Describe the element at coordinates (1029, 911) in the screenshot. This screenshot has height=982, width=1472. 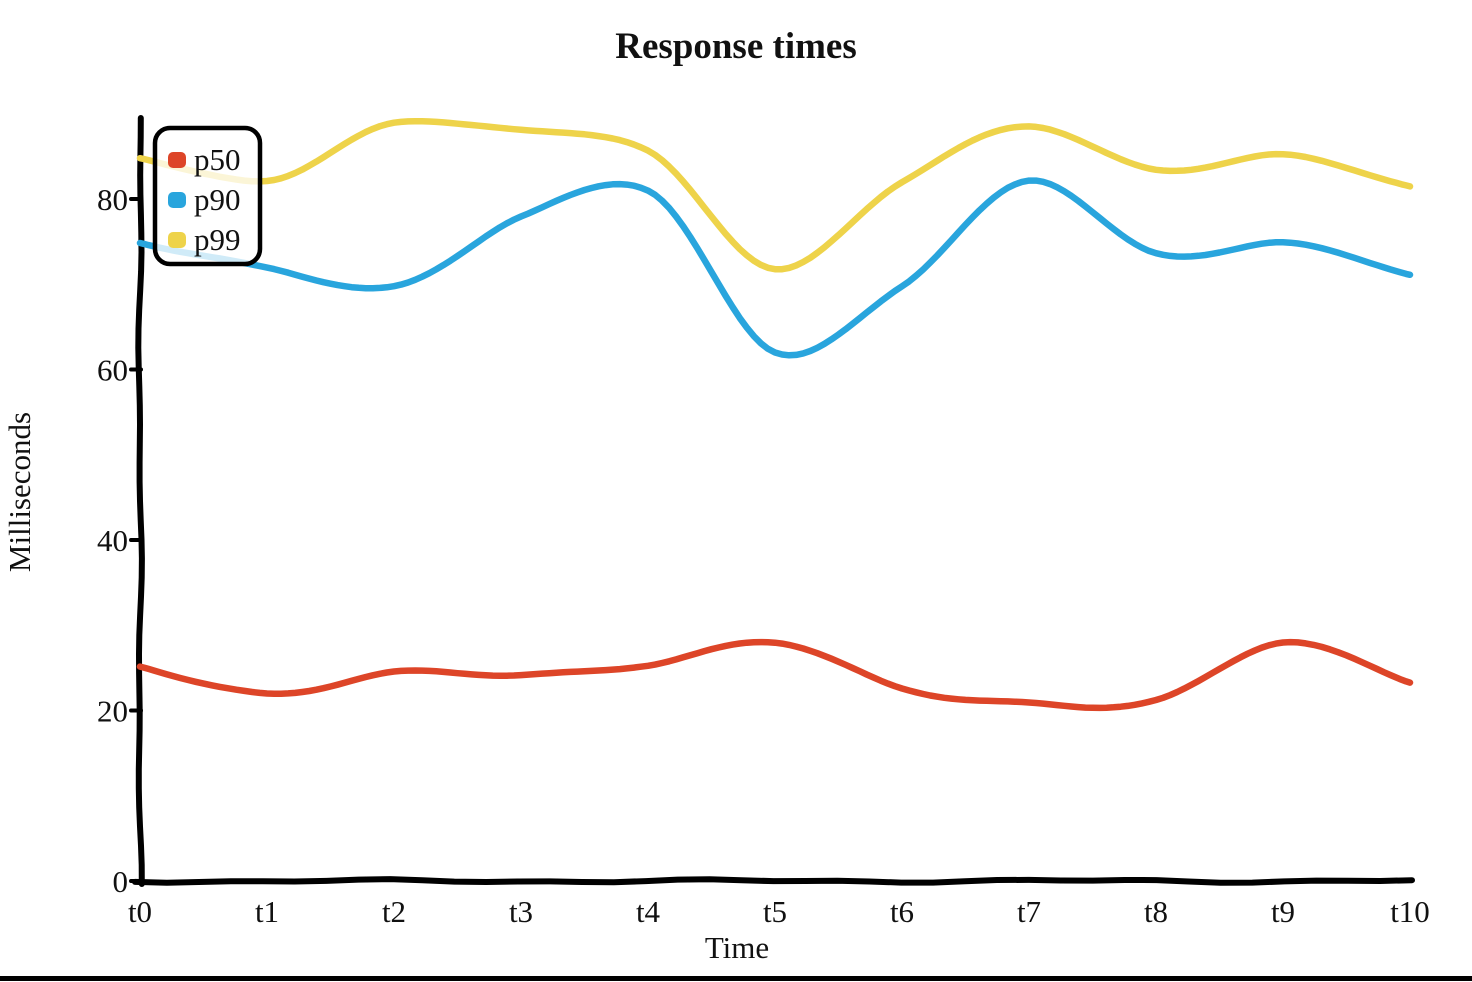
I see `x-tick-label: t7` at that location.